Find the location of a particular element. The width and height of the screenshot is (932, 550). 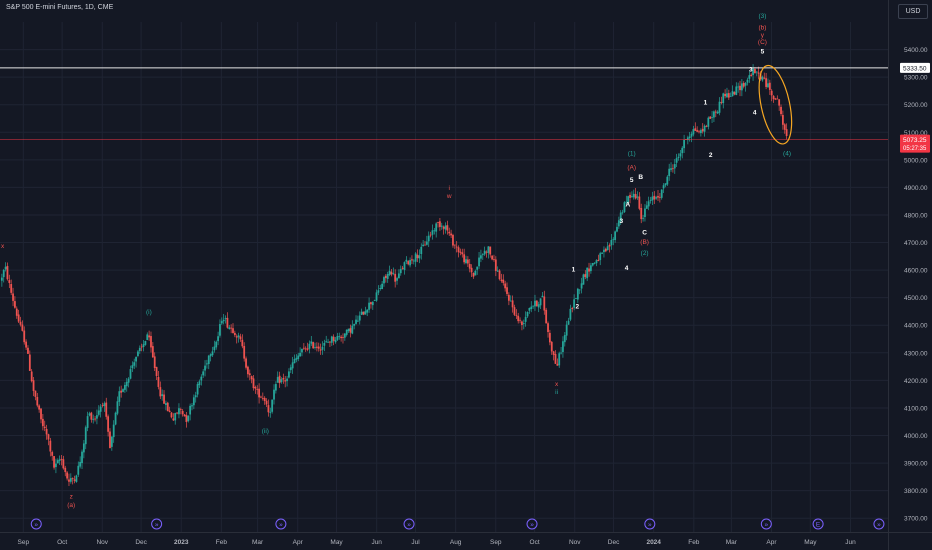

currency-button: USD is located at coordinates (913, 11).